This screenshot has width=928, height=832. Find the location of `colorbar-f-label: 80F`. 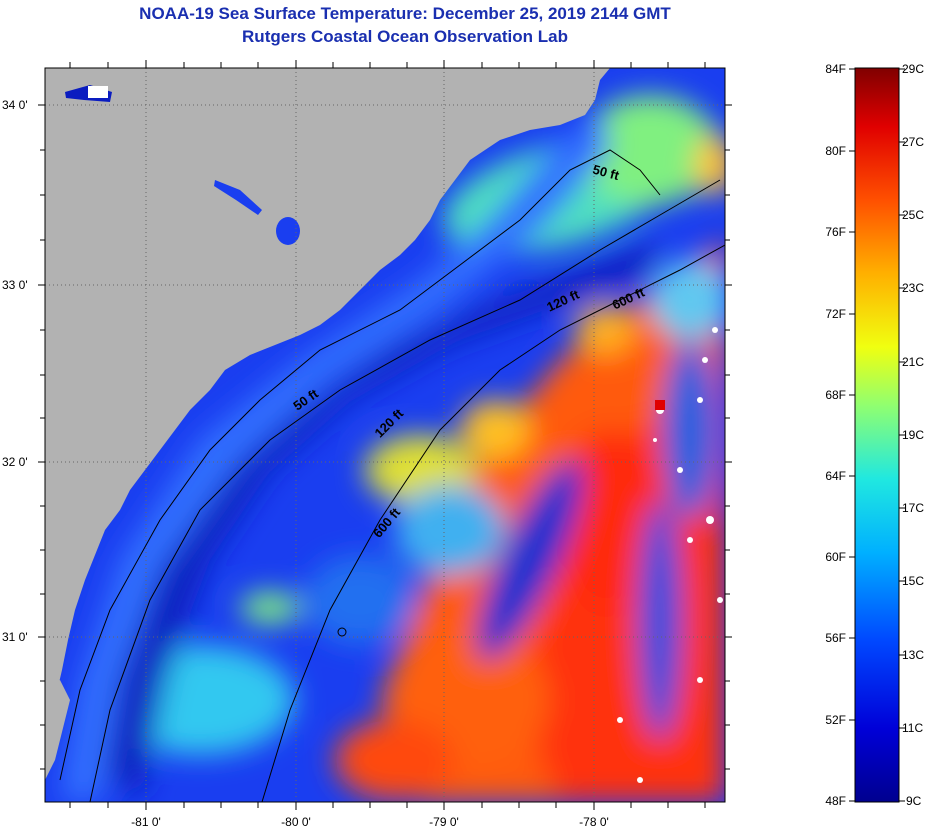

colorbar-f-label: 80F is located at coordinates (835, 151).